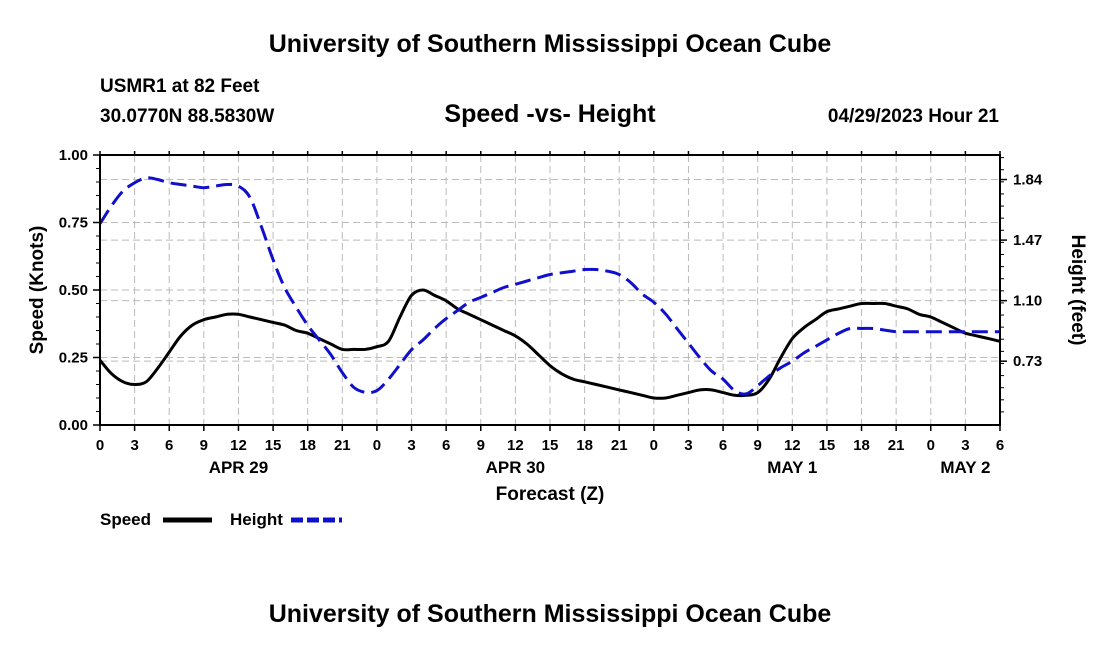 The image size is (1100, 650). I want to click on legend: Speed Height, so click(221, 519).